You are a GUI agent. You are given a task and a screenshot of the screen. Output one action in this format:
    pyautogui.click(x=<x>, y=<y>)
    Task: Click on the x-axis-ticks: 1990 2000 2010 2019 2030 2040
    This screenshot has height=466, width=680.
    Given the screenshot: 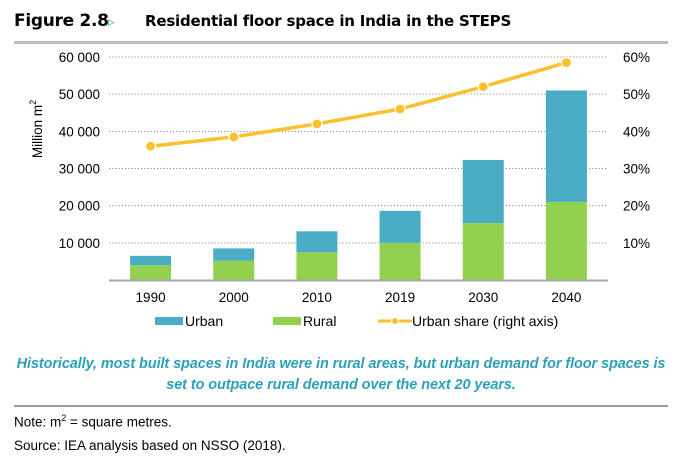 What is the action you would take?
    pyautogui.click(x=359, y=297)
    